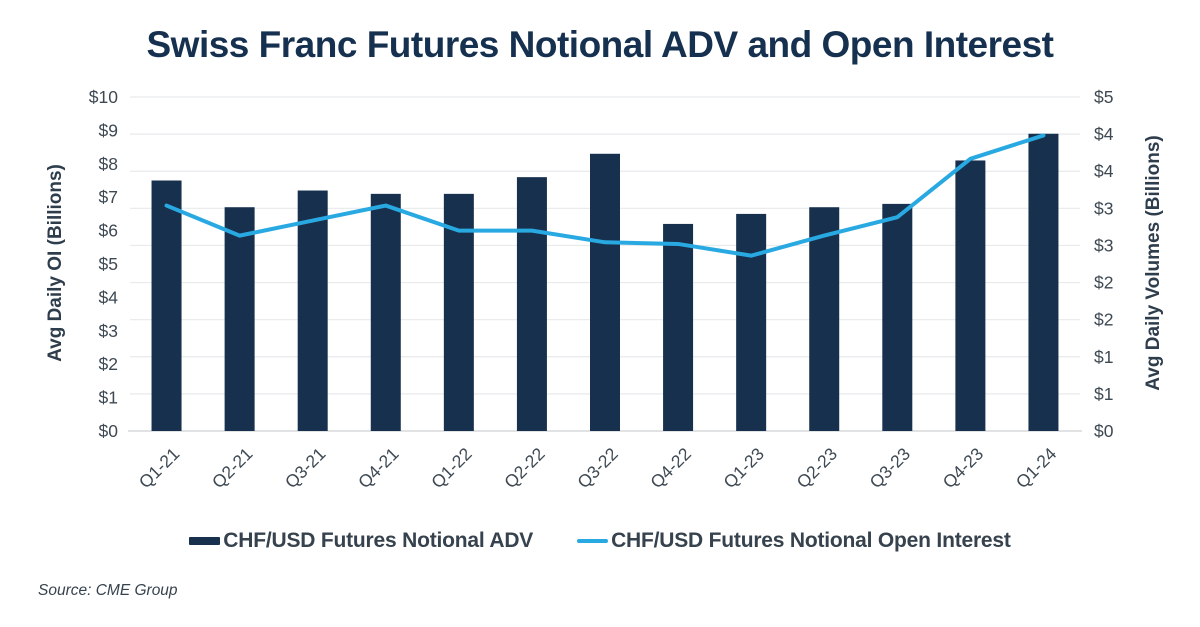 The image size is (1200, 627). Describe the element at coordinates (108, 197) in the screenshot. I see `left-axis-tick-label: $7` at that location.